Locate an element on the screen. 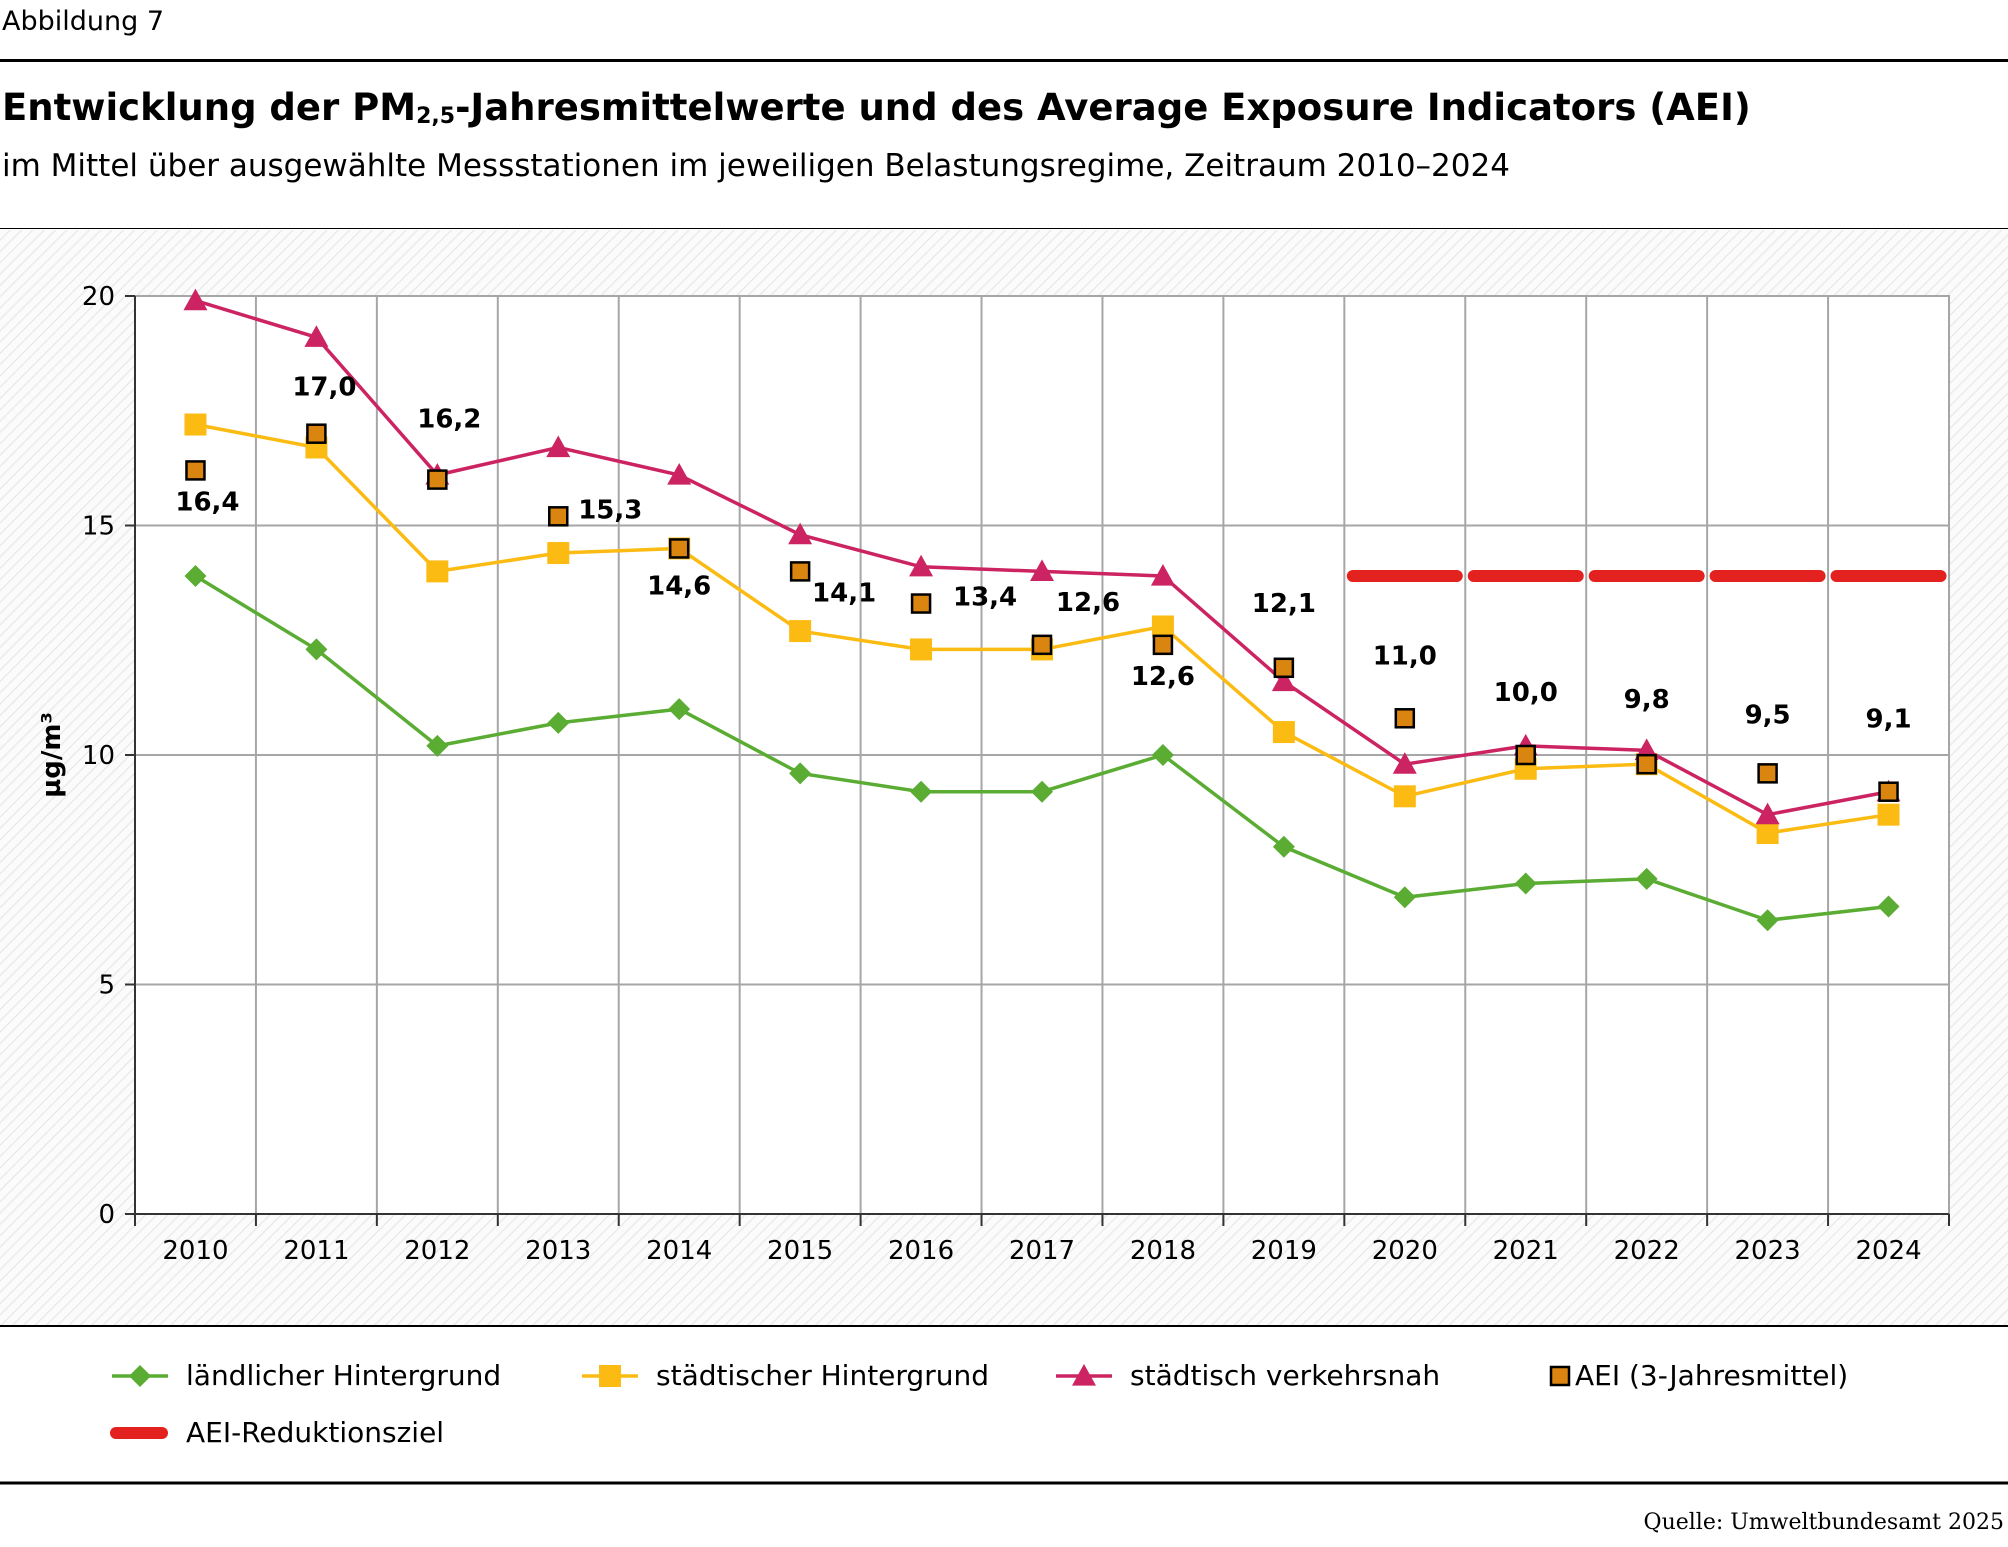  x-tick-label: 2021 is located at coordinates (1526, 1251).